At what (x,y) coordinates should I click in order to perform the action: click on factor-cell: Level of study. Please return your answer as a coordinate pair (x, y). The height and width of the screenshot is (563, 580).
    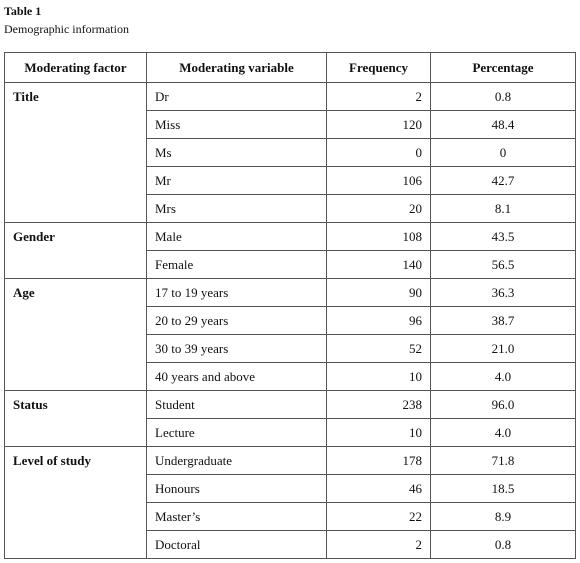
    Looking at the image, I should click on (75, 502).